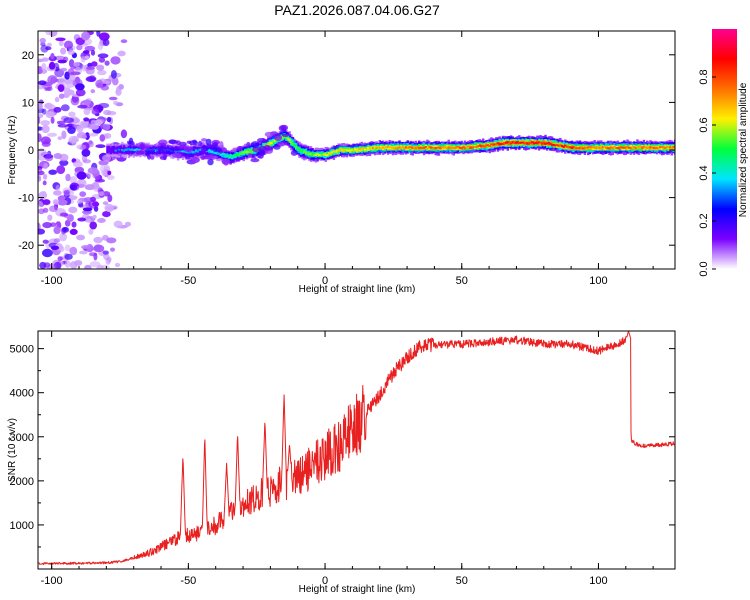 This screenshot has width=750, height=600. I want to click on colorbar-tick-label: 0.2, so click(704, 220).